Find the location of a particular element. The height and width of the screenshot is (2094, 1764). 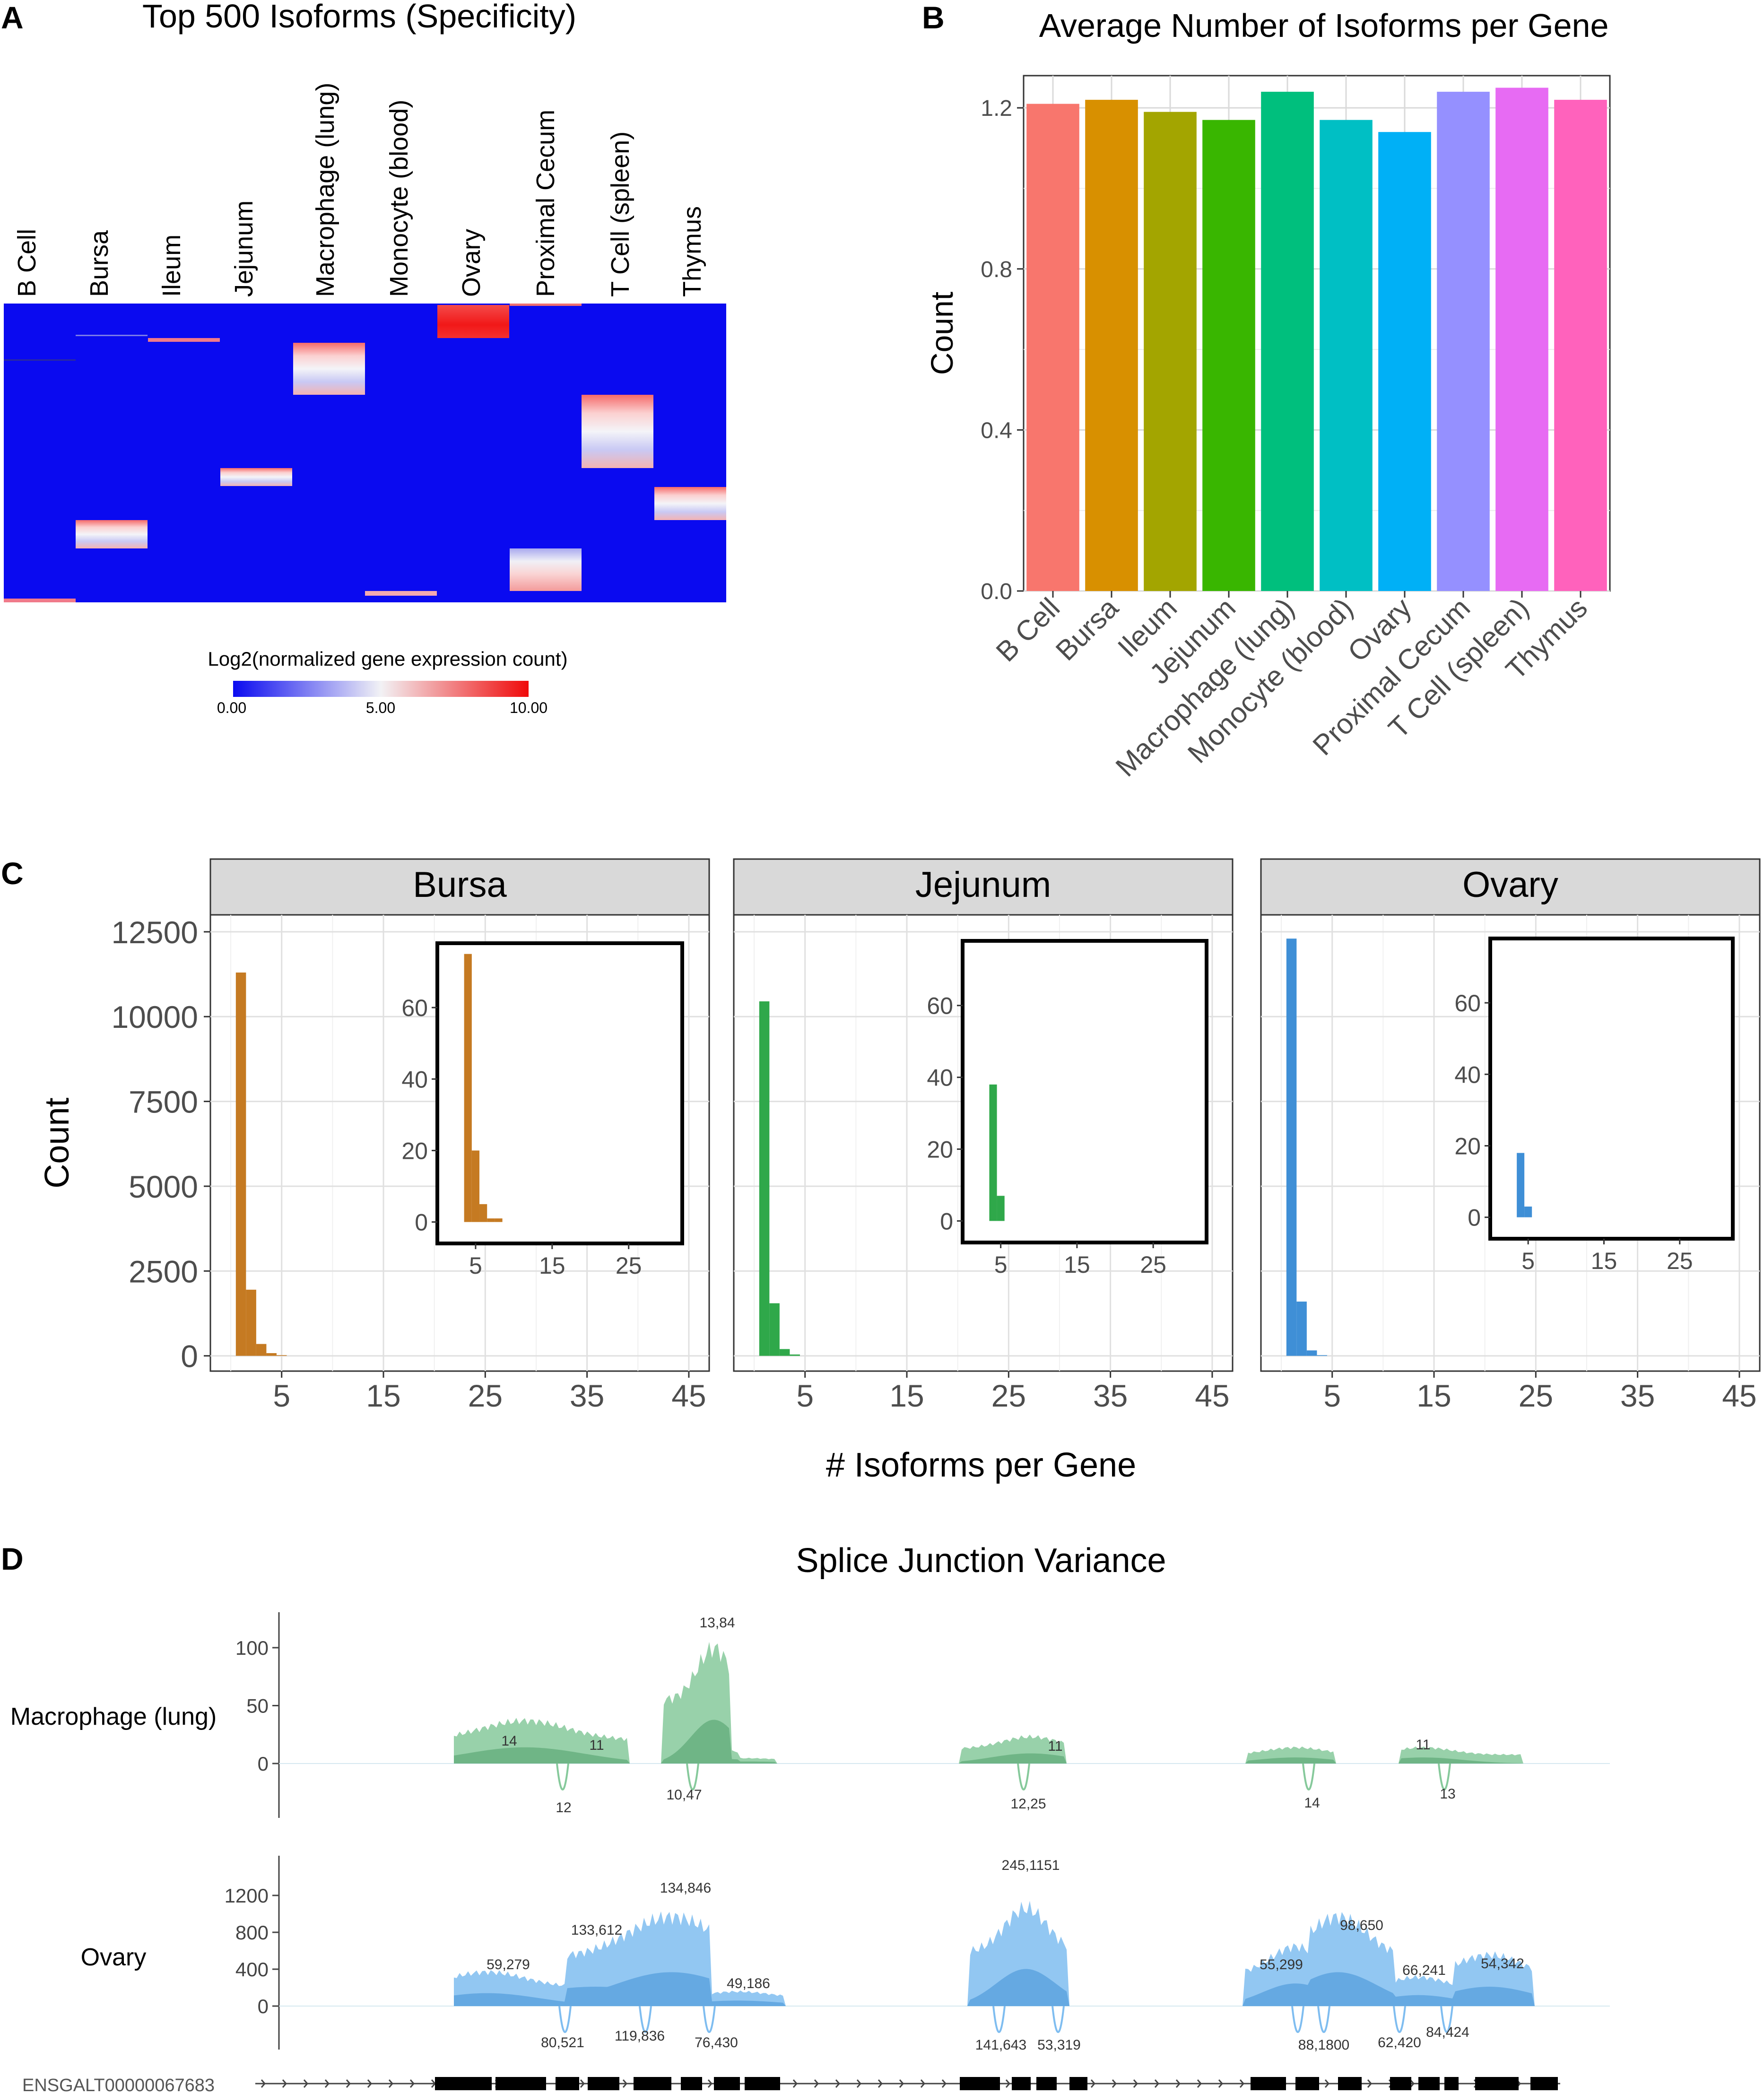

y-tick-label: 0.8 is located at coordinates (997, 269).